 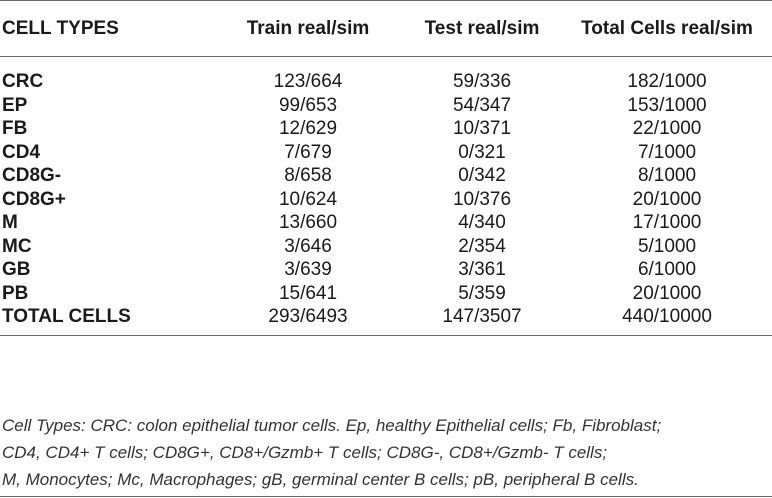 I want to click on total-value: 5/1000, so click(x=667, y=246).